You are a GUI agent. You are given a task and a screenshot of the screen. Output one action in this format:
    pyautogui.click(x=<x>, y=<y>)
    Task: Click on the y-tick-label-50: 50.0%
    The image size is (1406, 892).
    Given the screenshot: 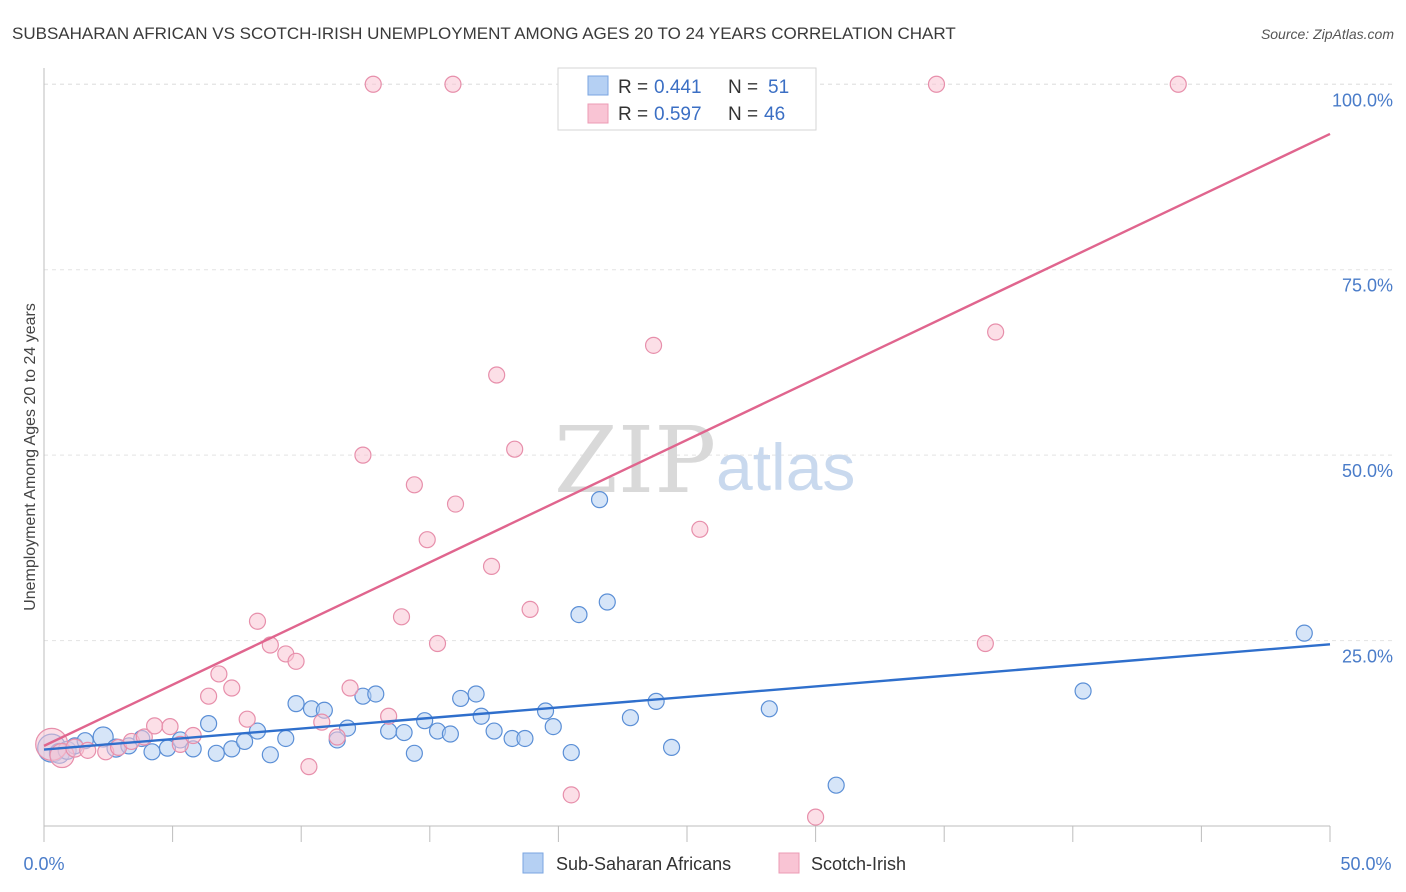 What is the action you would take?
    pyautogui.click(x=1367, y=471)
    